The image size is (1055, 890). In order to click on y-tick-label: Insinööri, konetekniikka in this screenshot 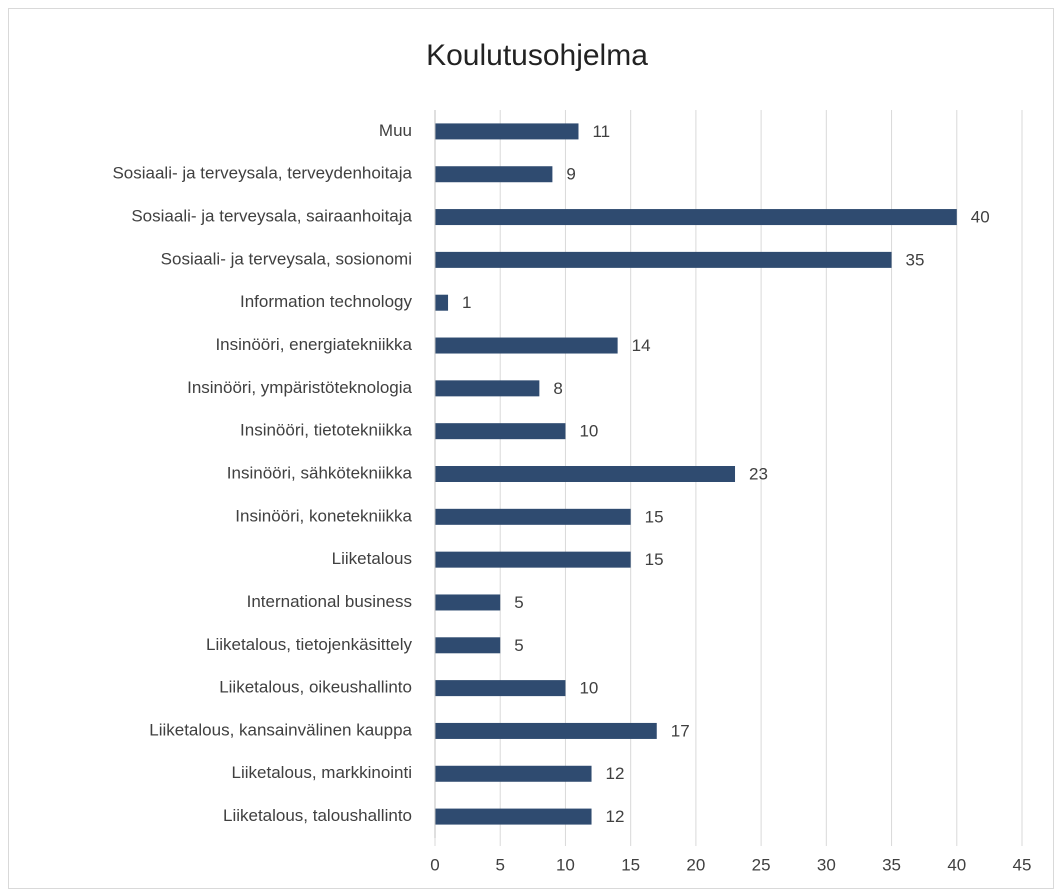, I will do `click(323, 515)`.